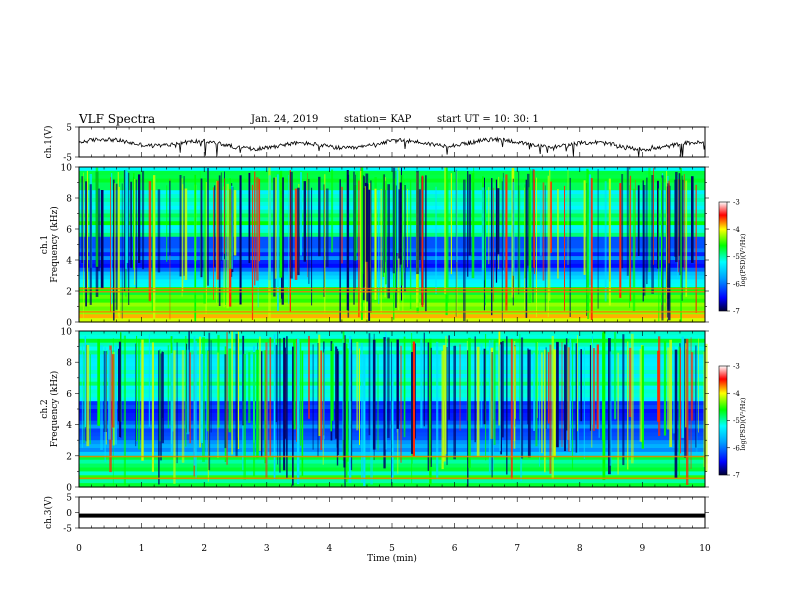  Describe the element at coordinates (69, 457) in the screenshot. I see `y-tick-label: 2` at that location.